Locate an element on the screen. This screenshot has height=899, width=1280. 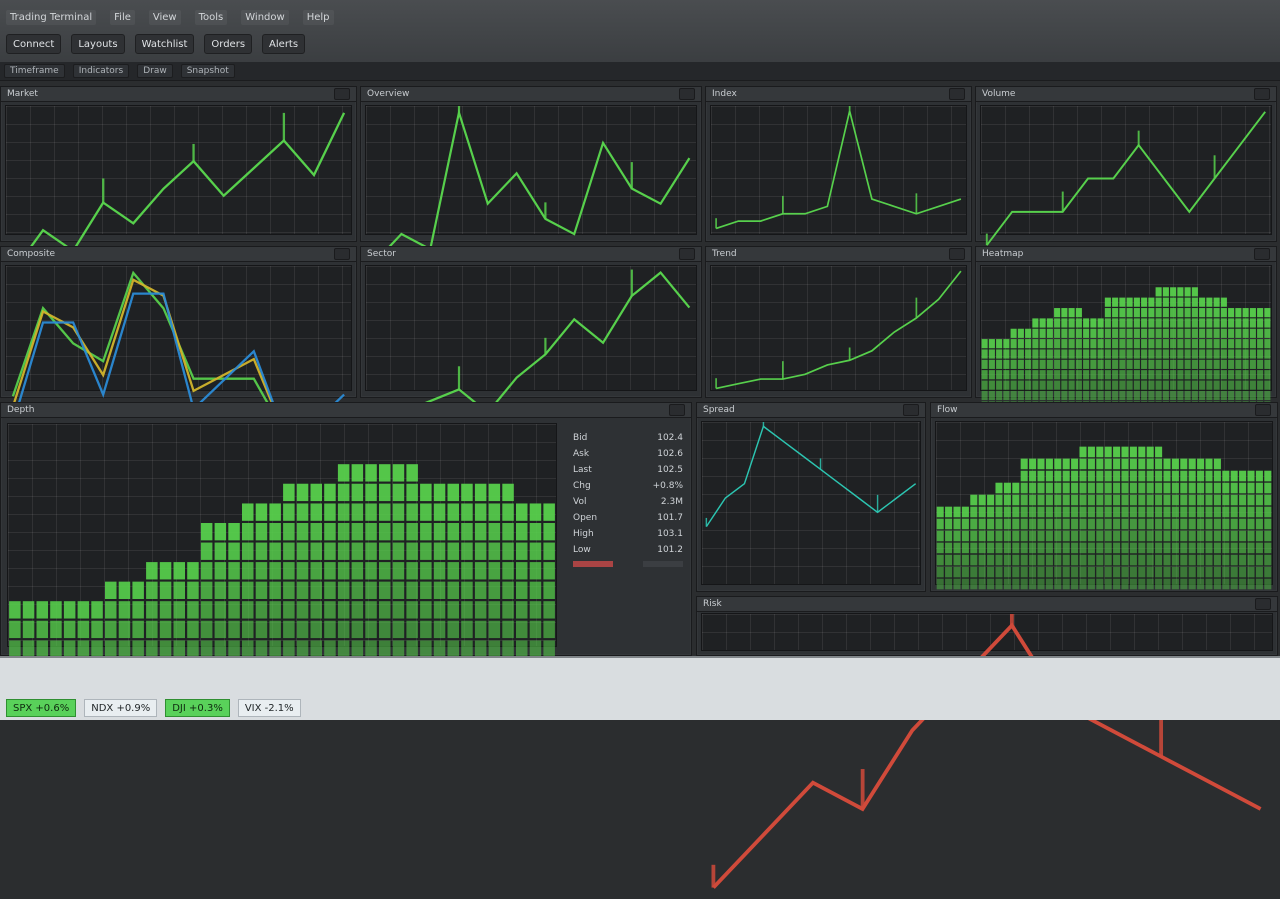
quote-value: 2.3M is located at coordinates (672, 502).